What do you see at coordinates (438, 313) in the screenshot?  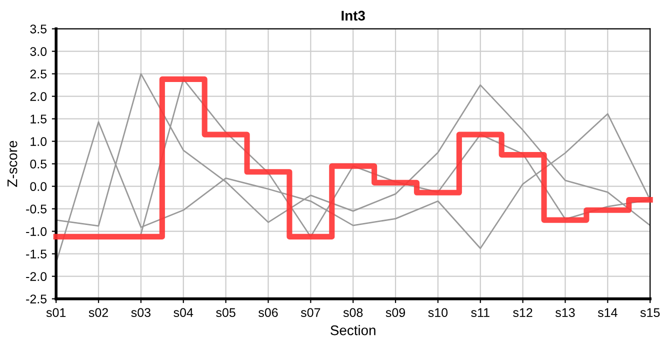 I see `x-tick-label: s10` at bounding box center [438, 313].